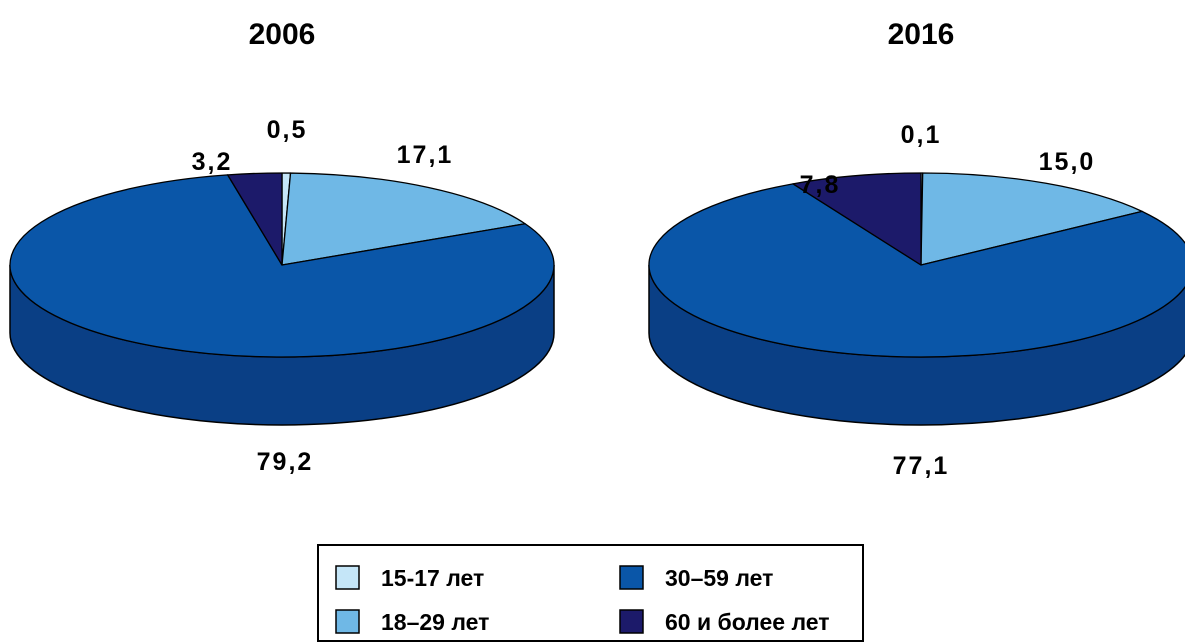  Describe the element at coordinates (287, 130) in the screenshot. I see `data-label-15-17-лет: 0,5` at that location.